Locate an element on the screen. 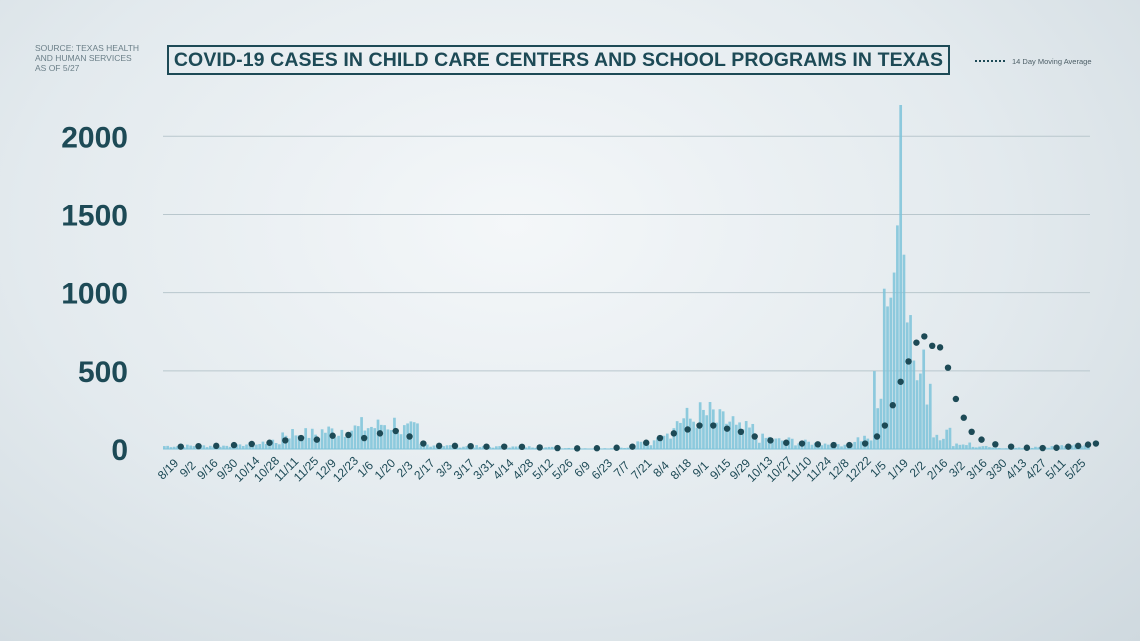 This screenshot has width=1140, height=641. source-line: AS OF 5/27 is located at coordinates (57, 68).